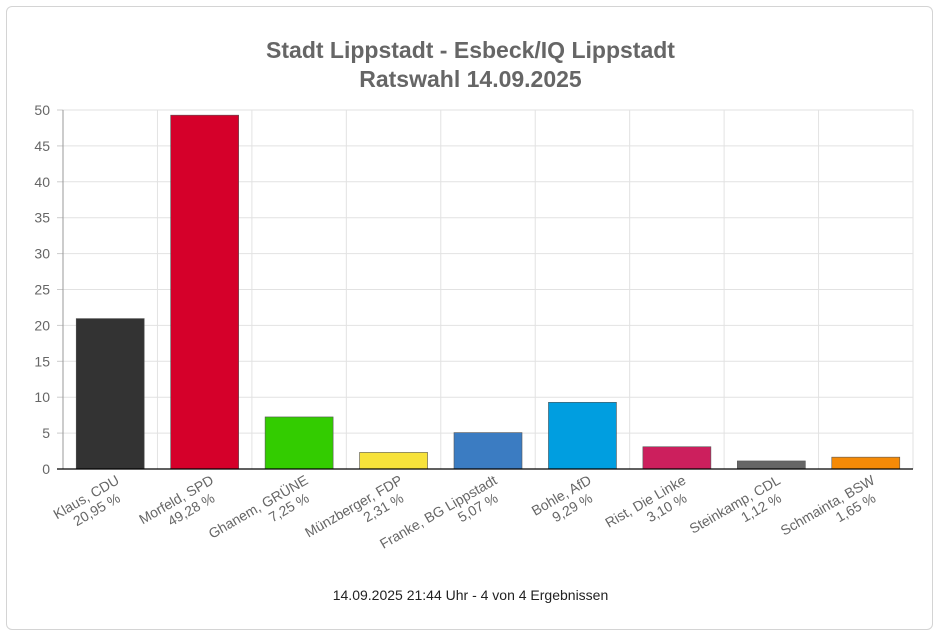 This screenshot has width=941, height=636. What do you see at coordinates (565, 502) in the screenshot?
I see `x-tick-label: Bohle, AfD9,29 %` at bounding box center [565, 502].